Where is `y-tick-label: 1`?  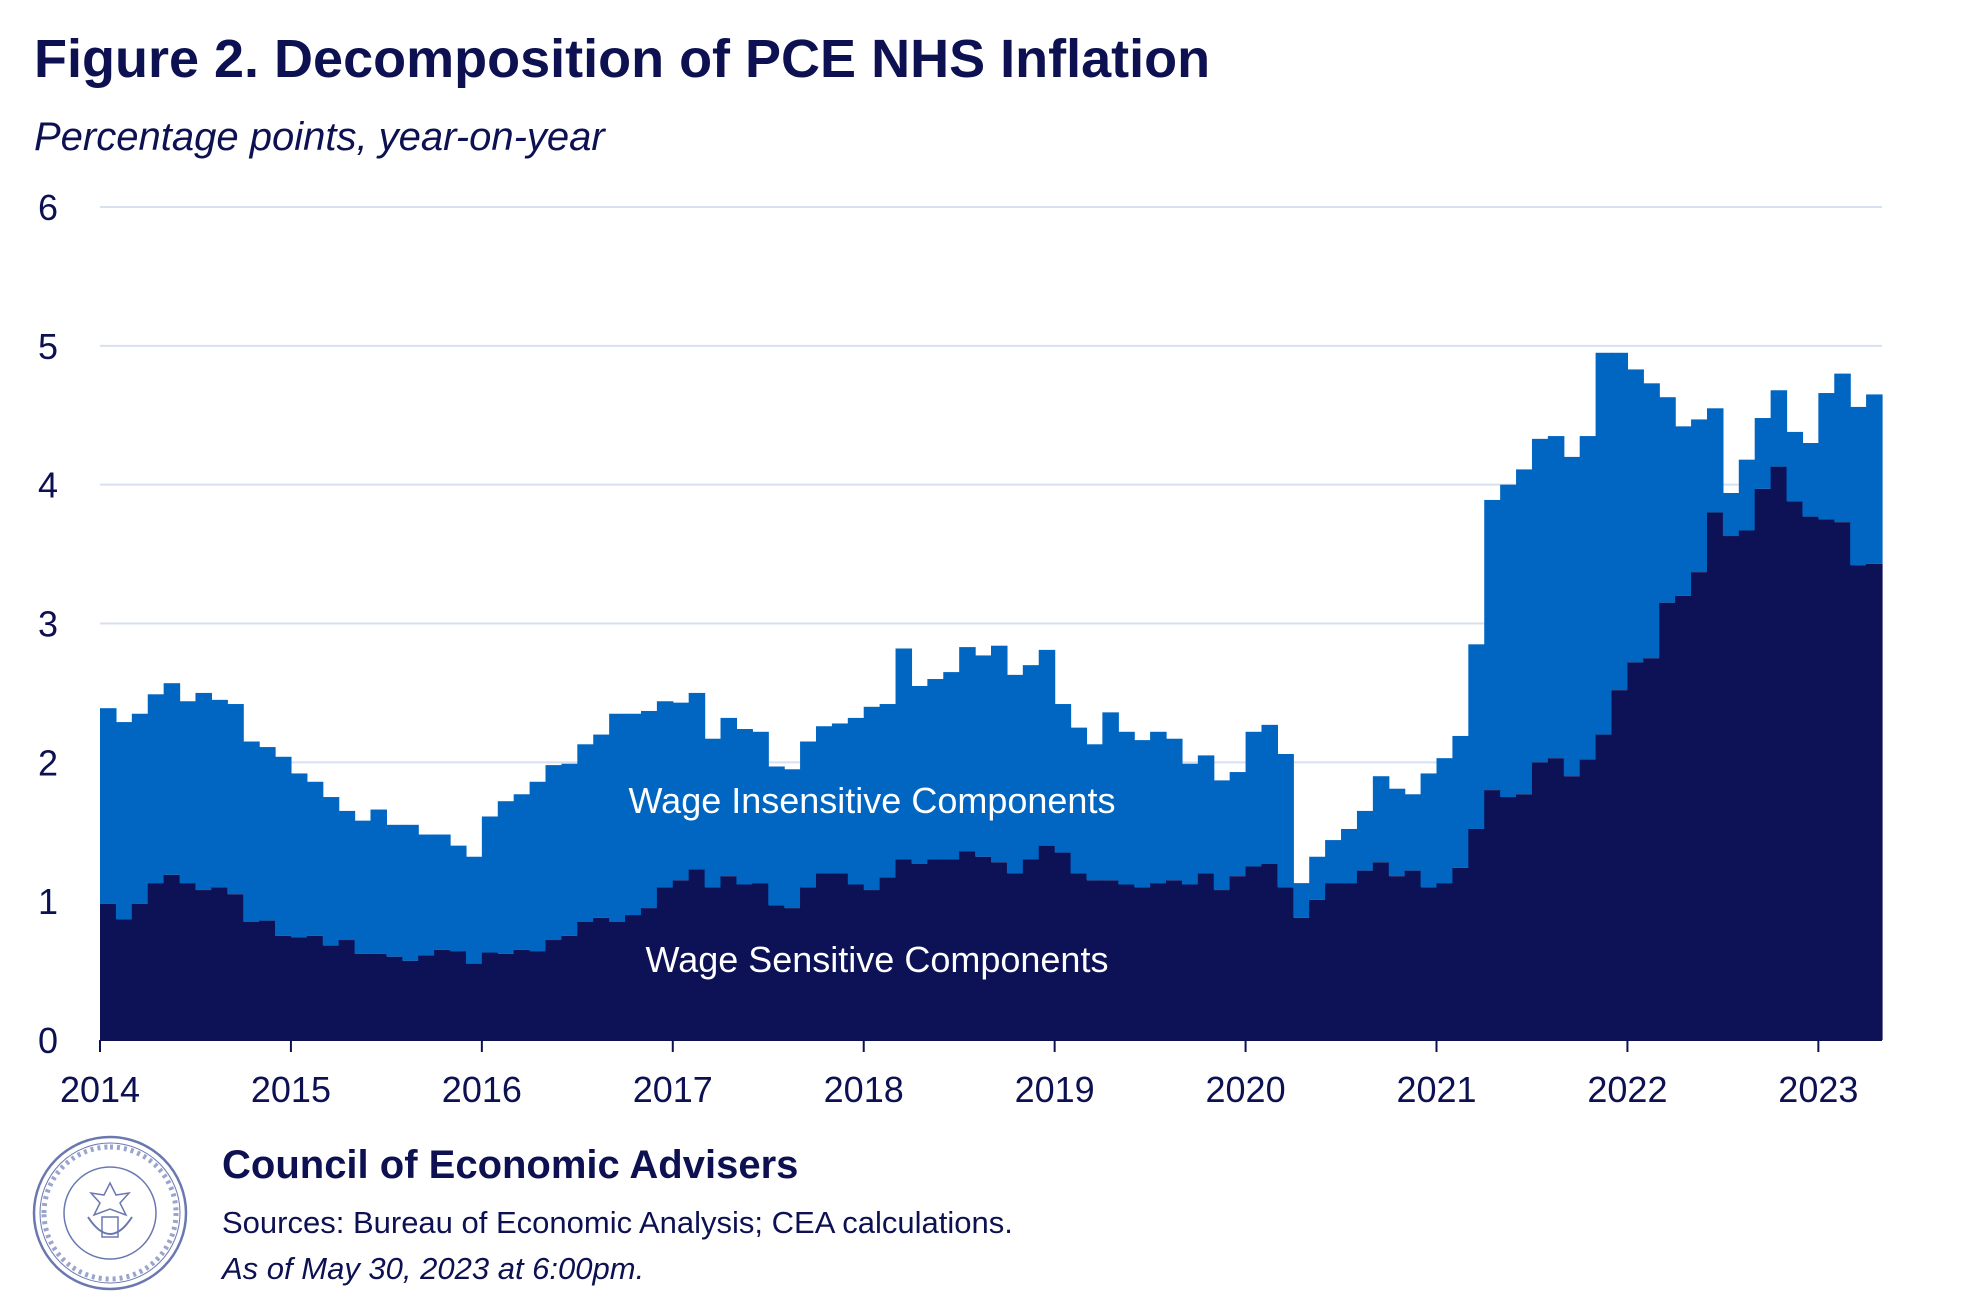 y-tick-label: 1 is located at coordinates (48, 901).